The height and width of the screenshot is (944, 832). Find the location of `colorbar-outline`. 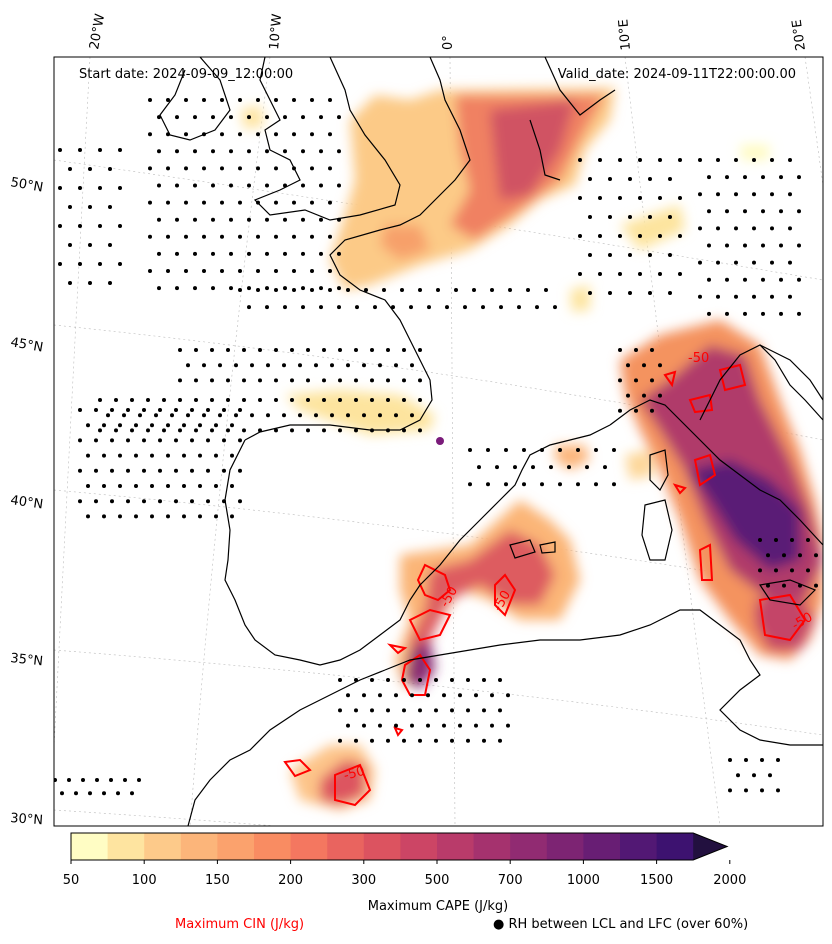

colorbar-outline is located at coordinates (399, 846).